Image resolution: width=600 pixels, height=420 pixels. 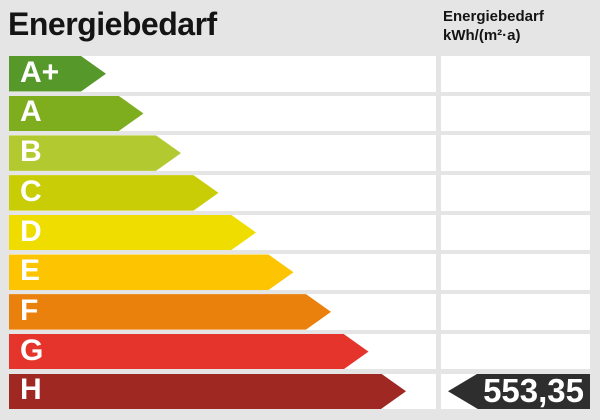 What do you see at coordinates (300, 74) in the screenshot?
I see `rating-row-aplus: A+` at bounding box center [300, 74].